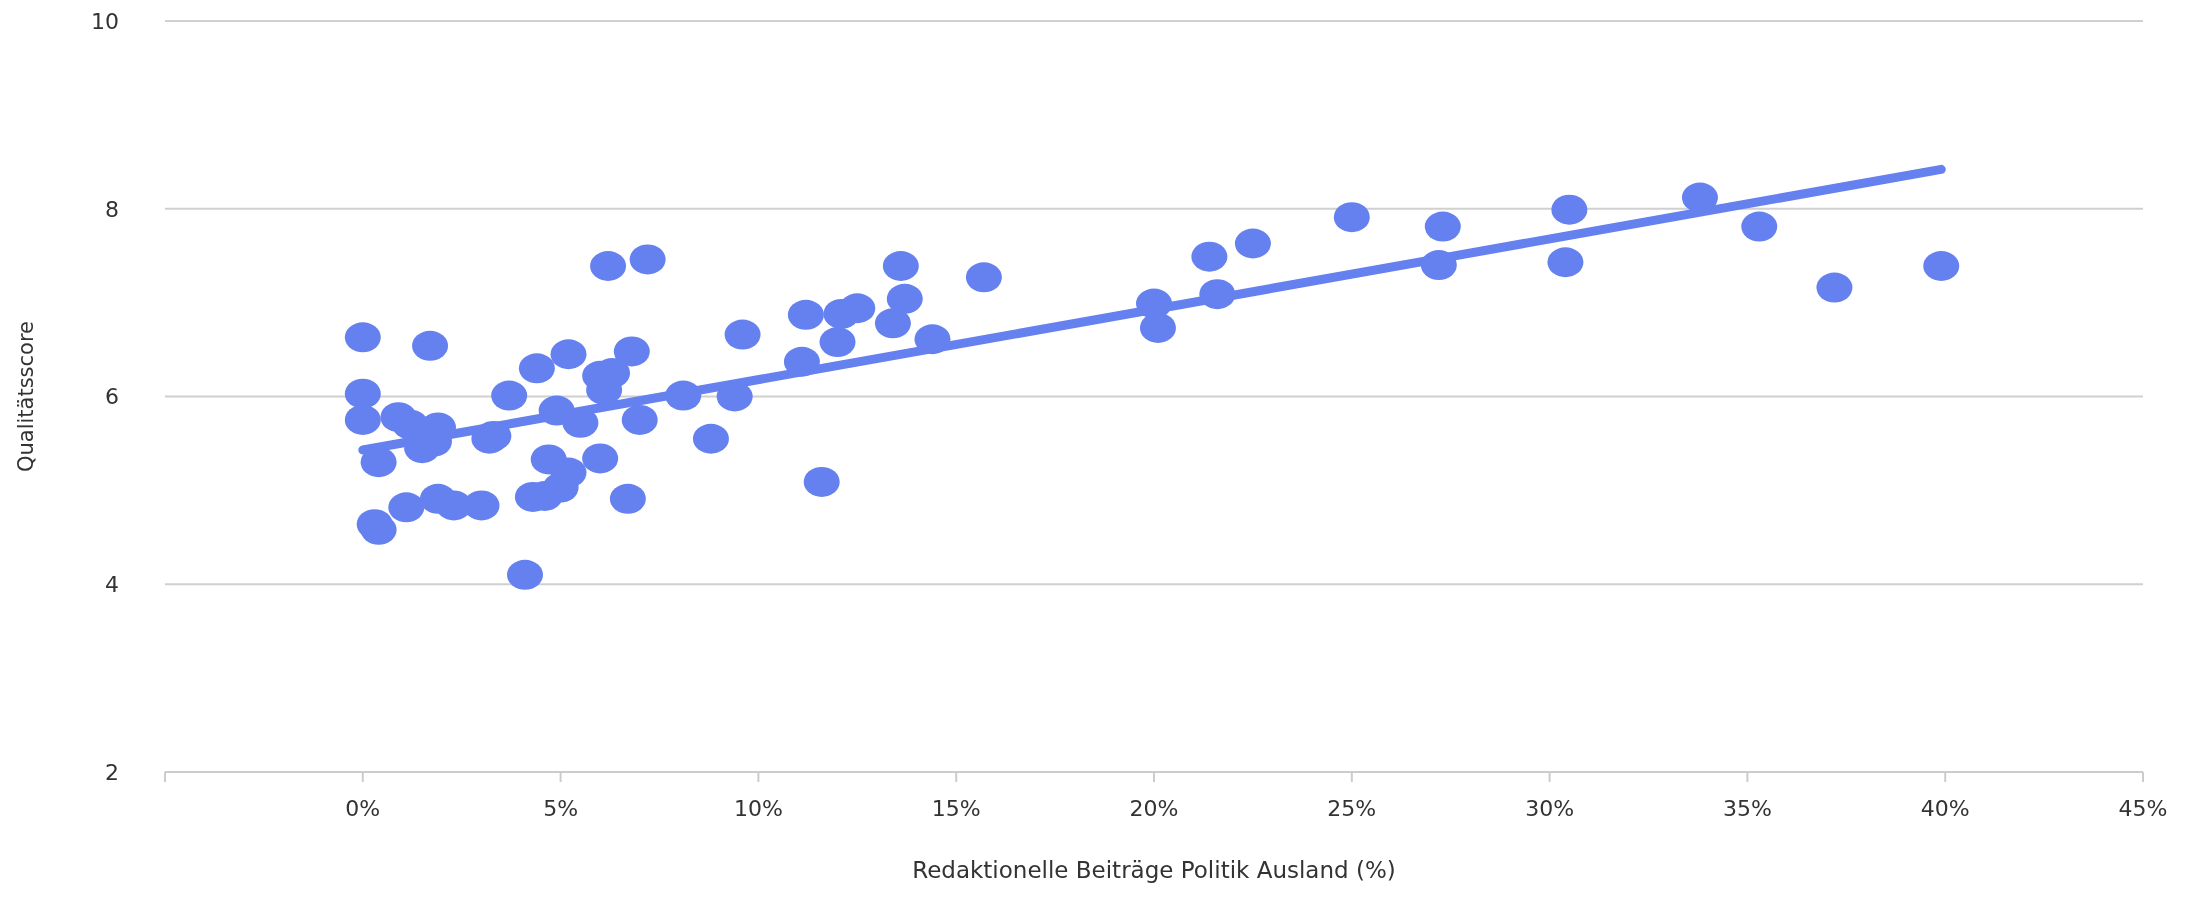  I want to click on x-tick-label: 15%, so click(956, 808).